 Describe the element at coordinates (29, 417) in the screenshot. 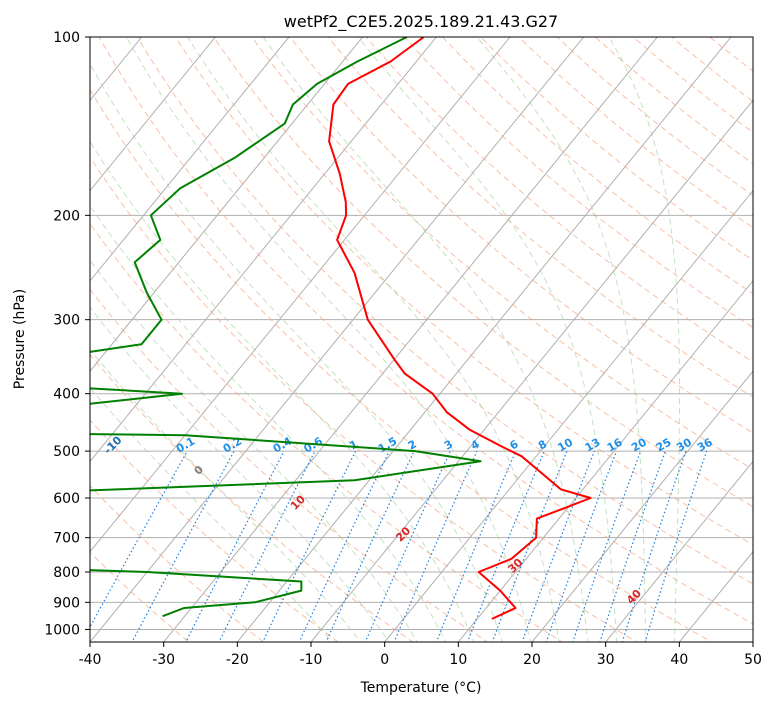

I see `dry-adiabat-label: -20` at that location.